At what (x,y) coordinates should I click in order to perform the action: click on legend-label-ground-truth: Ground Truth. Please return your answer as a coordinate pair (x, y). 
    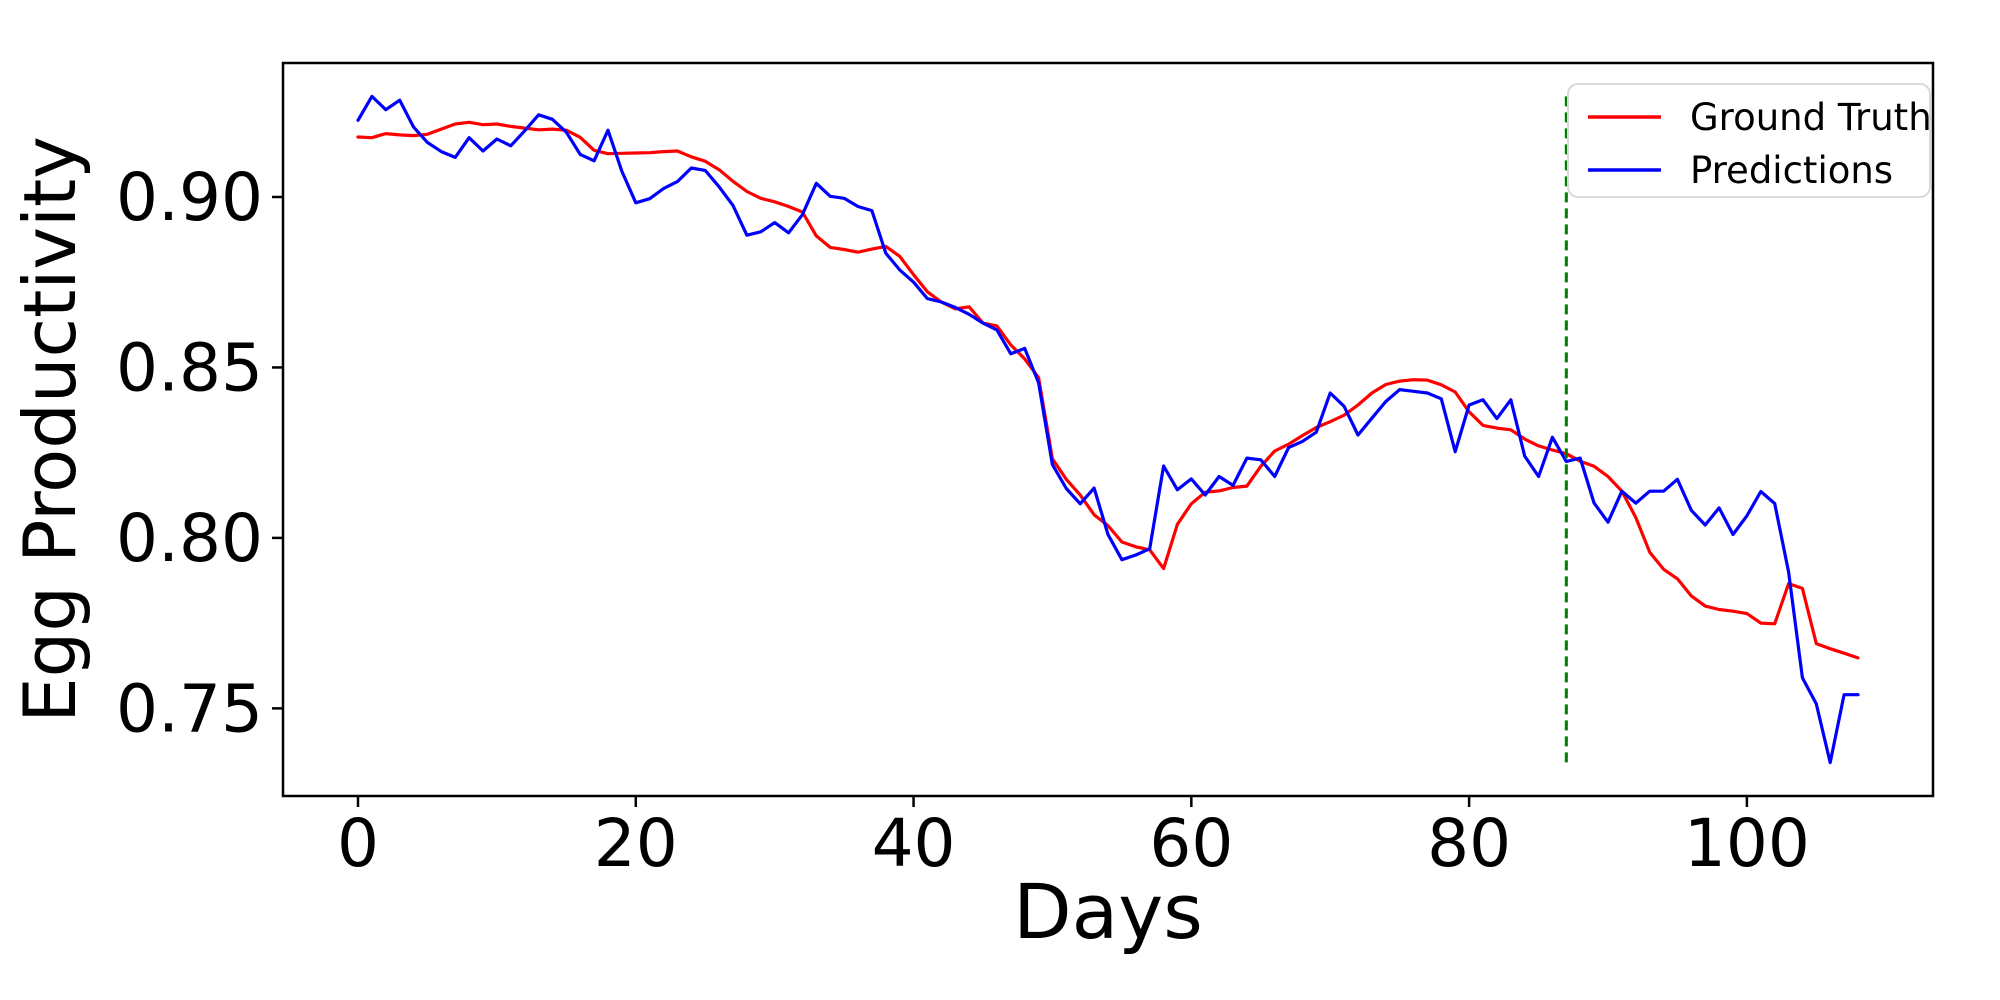
    Looking at the image, I should click on (1811, 117).